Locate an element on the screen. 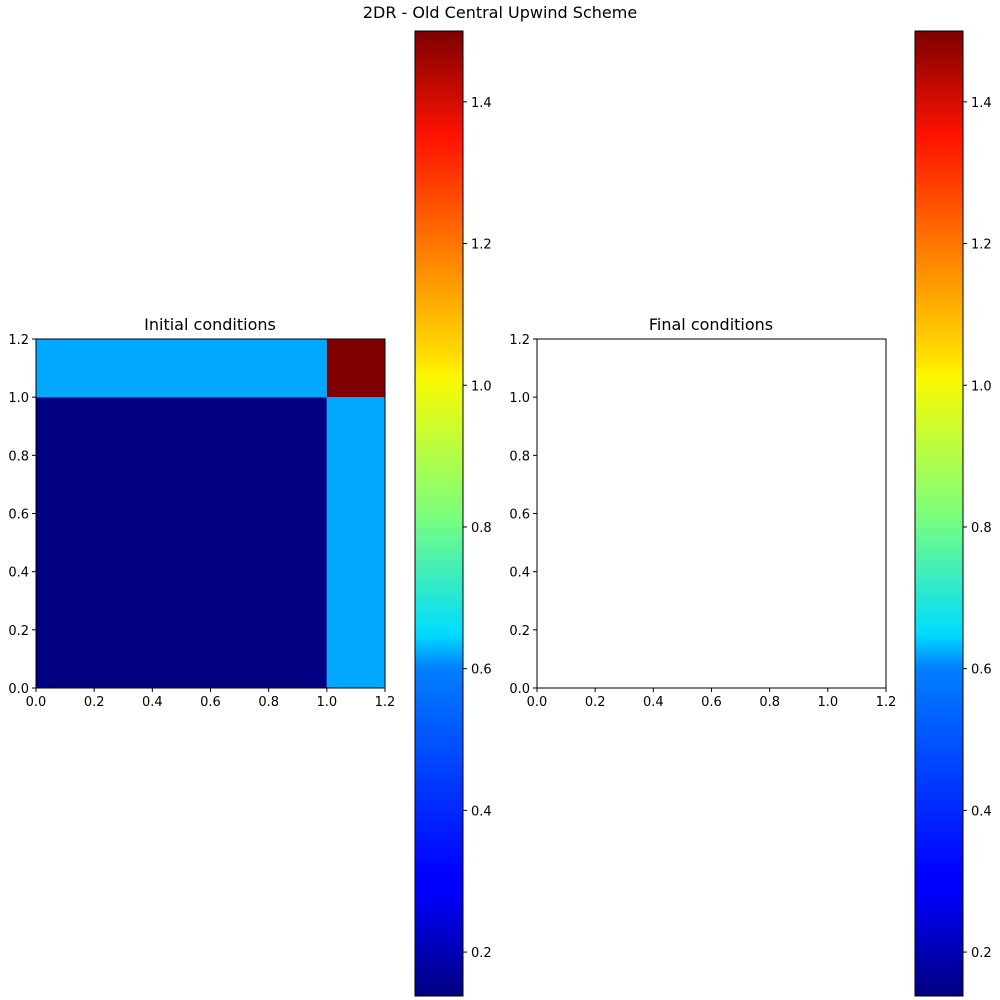 The height and width of the screenshot is (1000, 1000). final-x-axis-ticks: 0.0 0.2 0.4 0.6 0.8 1.0 1.2 is located at coordinates (712, 699).